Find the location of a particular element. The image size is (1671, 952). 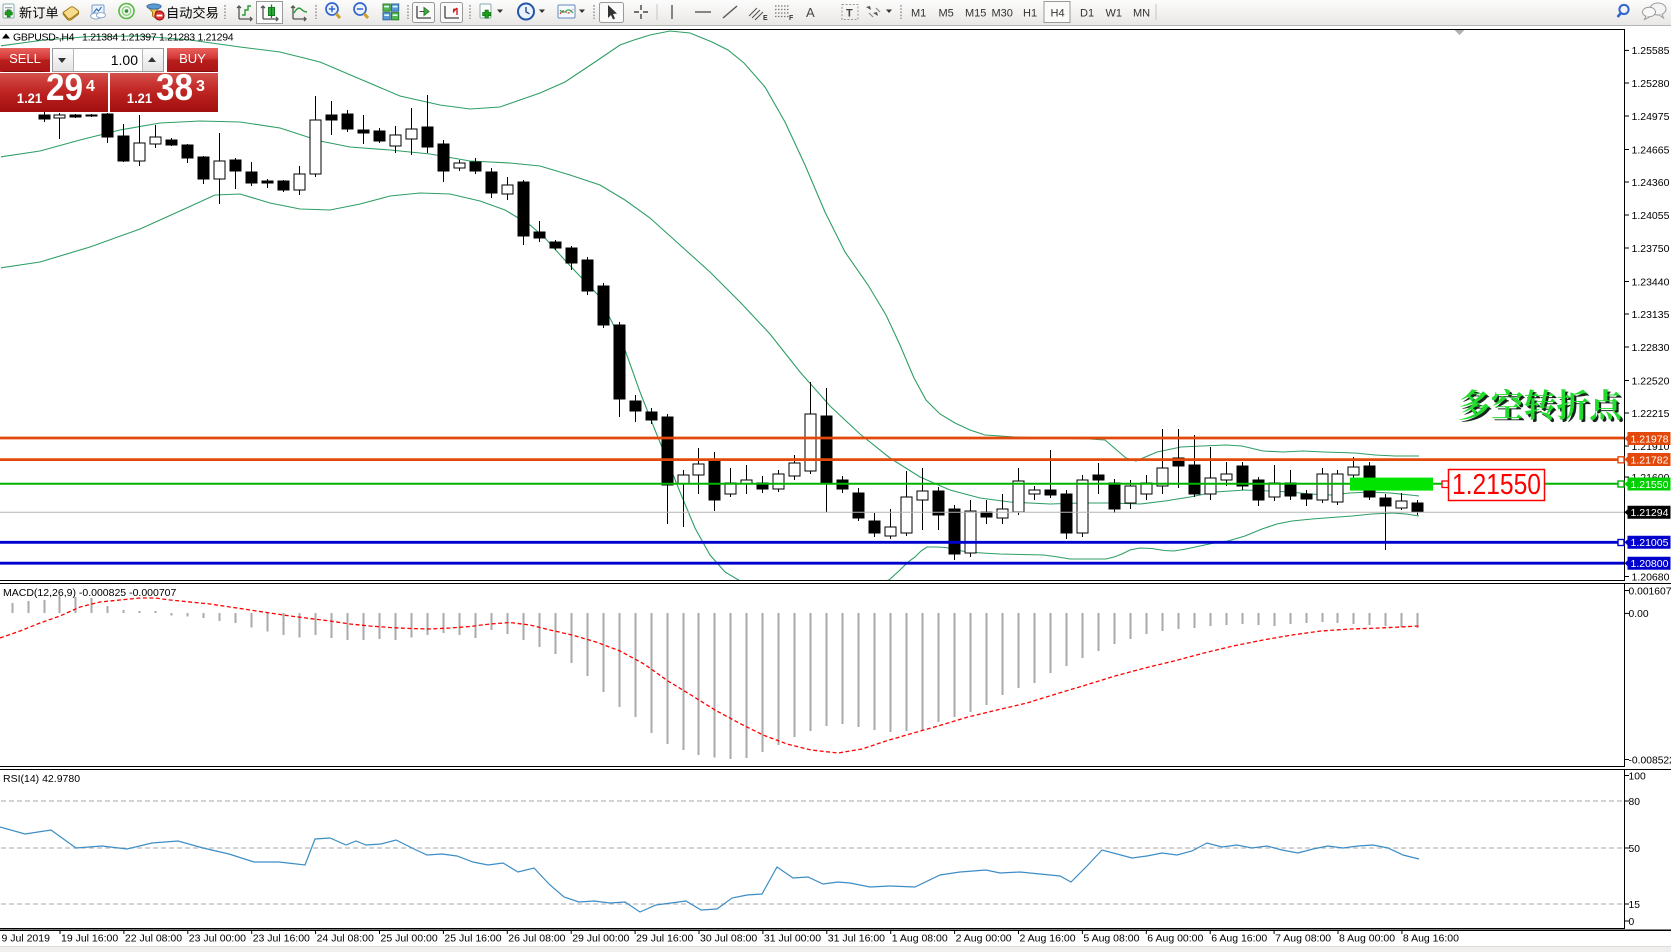

svg-text: H4 is located at coordinates (1058, 14).